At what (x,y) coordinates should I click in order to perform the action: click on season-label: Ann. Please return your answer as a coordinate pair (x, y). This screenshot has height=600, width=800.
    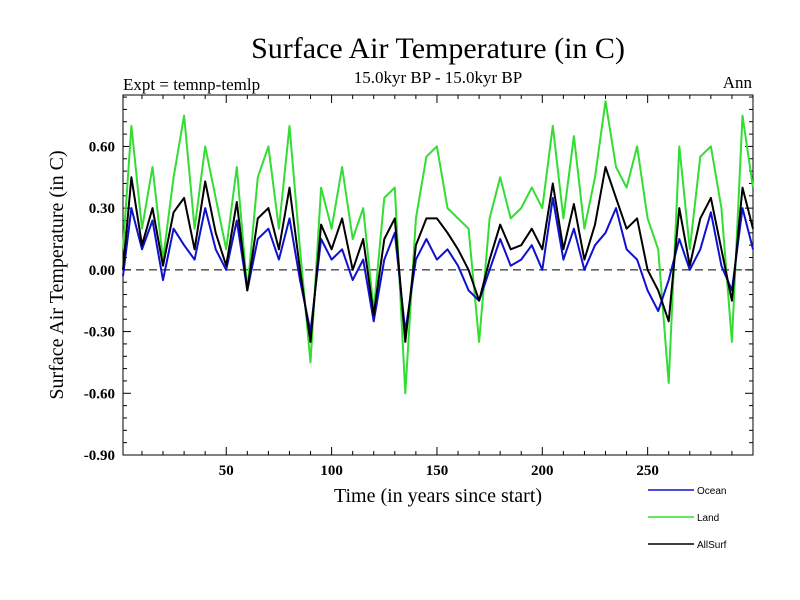
    Looking at the image, I should click on (738, 82).